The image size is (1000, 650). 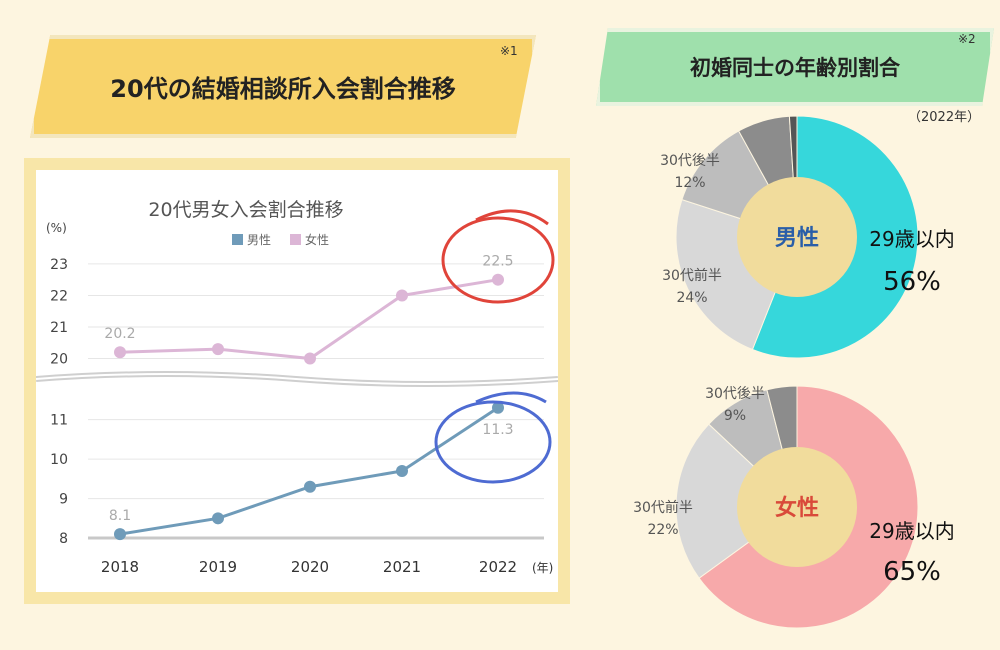 I want to click on point-female-2022, so click(x=498, y=279).